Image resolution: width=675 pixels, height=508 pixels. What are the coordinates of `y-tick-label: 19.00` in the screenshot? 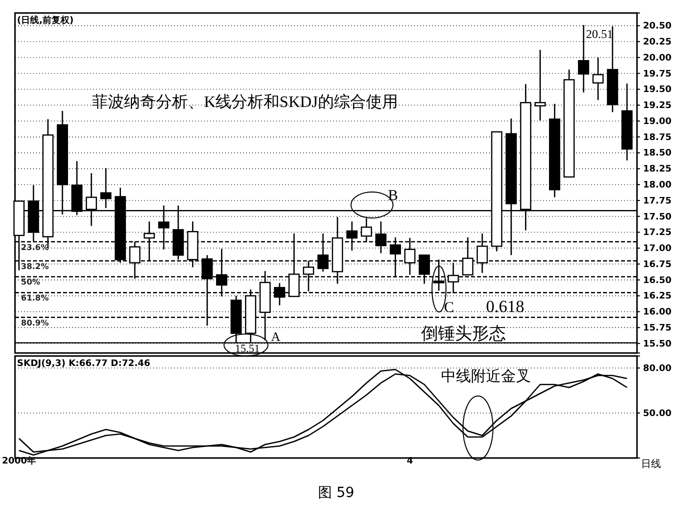 It's located at (657, 121).